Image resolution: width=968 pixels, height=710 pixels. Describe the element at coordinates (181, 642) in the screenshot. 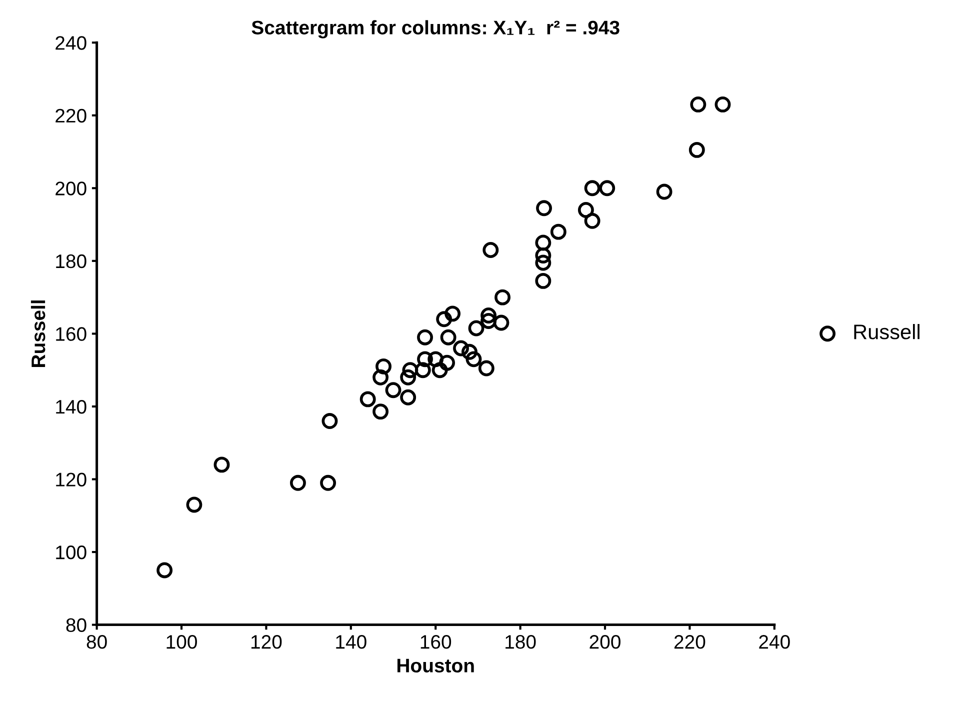

I see `x-tick-label: 100` at that location.